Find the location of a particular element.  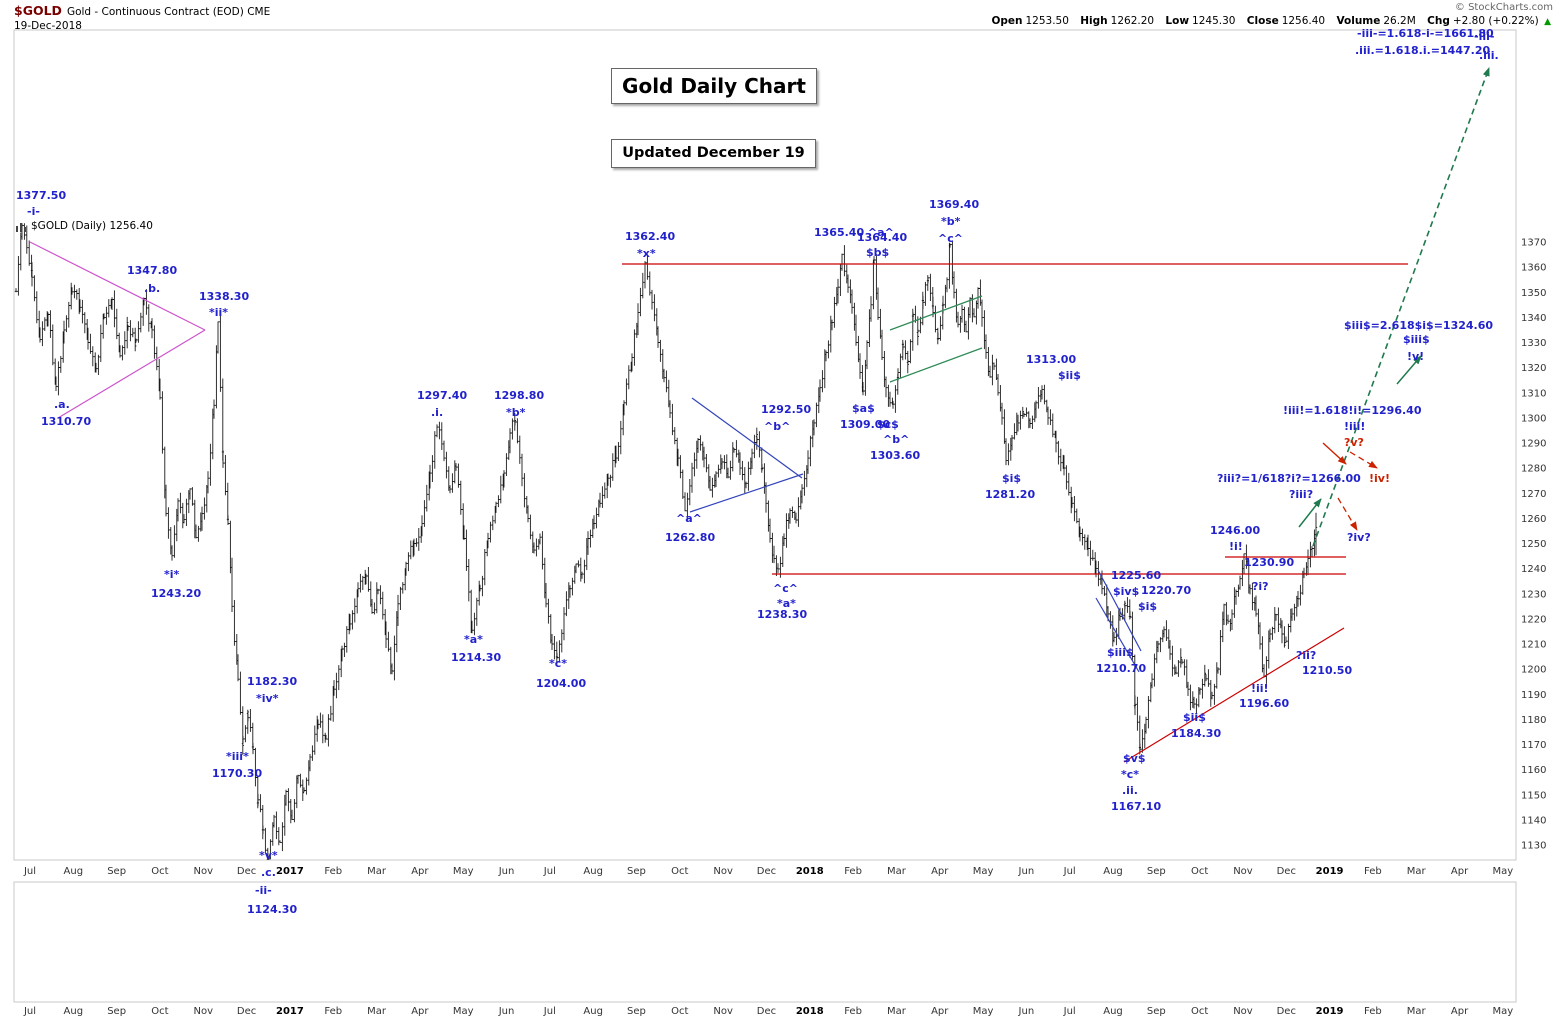

quote-volume-value: 26.2M is located at coordinates (1399, 21).